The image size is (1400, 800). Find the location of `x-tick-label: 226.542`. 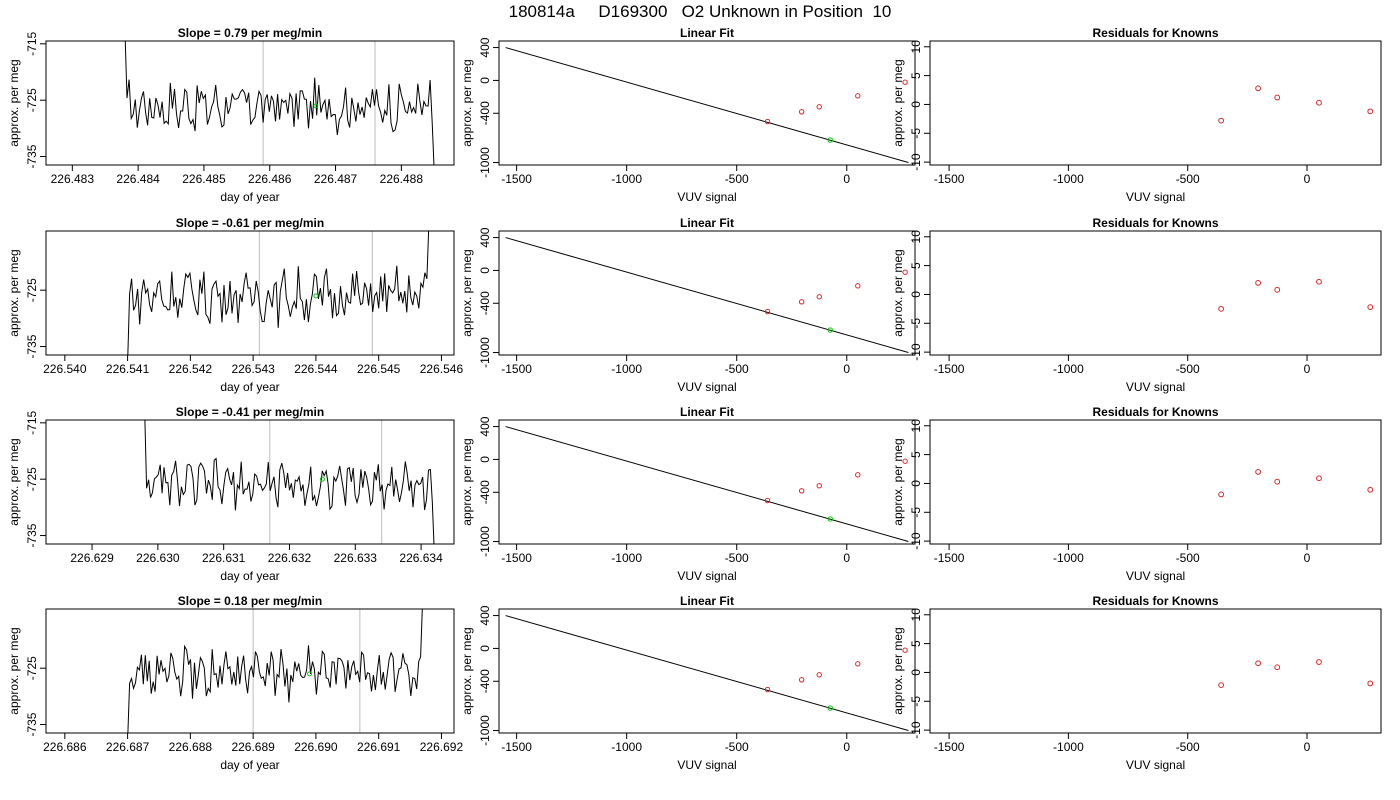

x-tick-label: 226.542 is located at coordinates (191, 369).